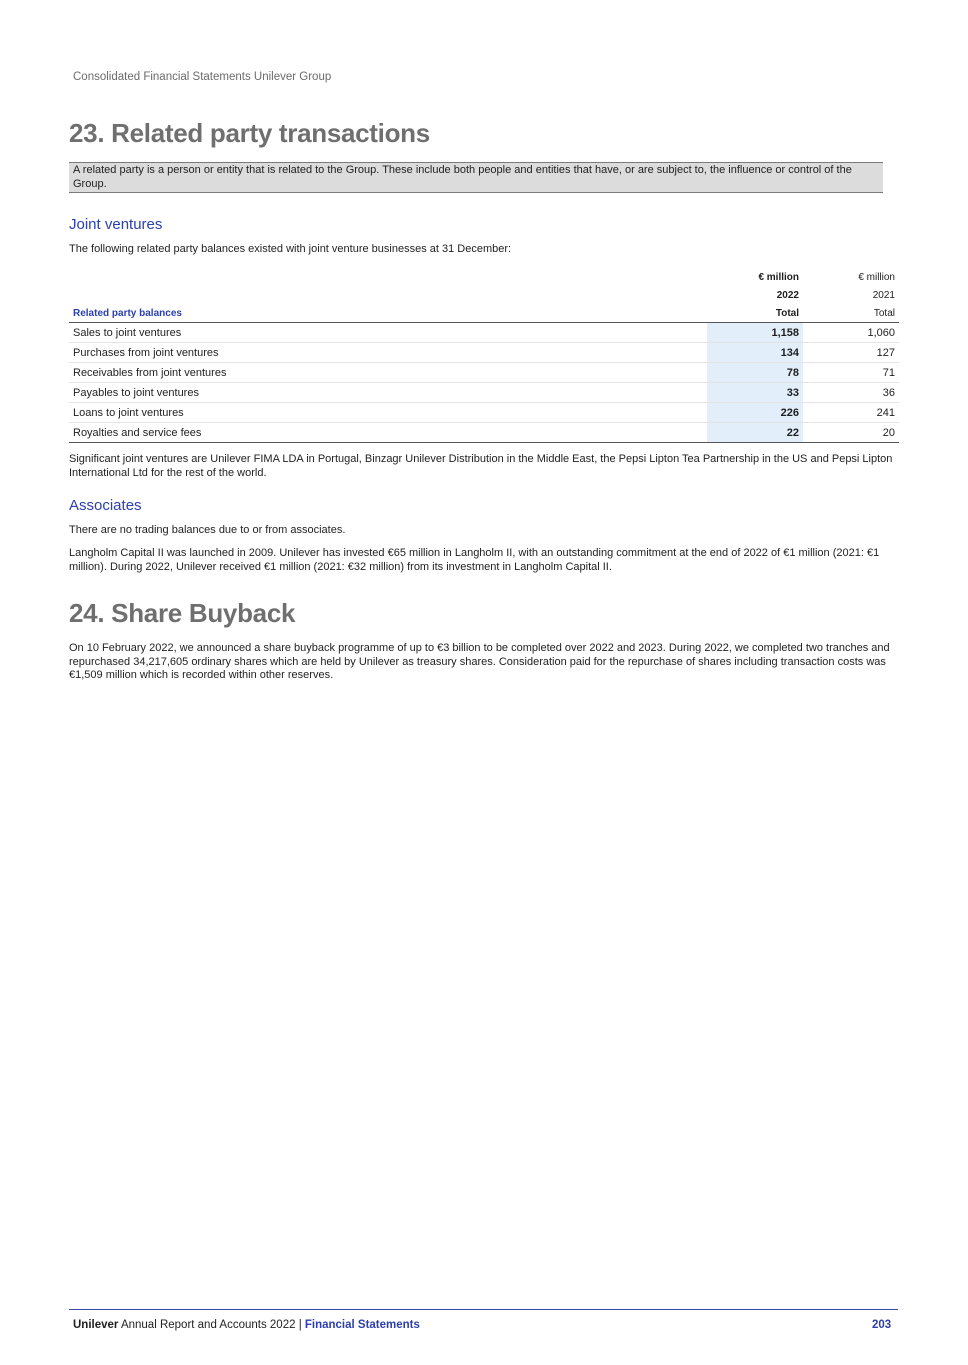 Image resolution: width=968 pixels, height=1365 pixels. I want to click on value-2021: 36, so click(851, 392).